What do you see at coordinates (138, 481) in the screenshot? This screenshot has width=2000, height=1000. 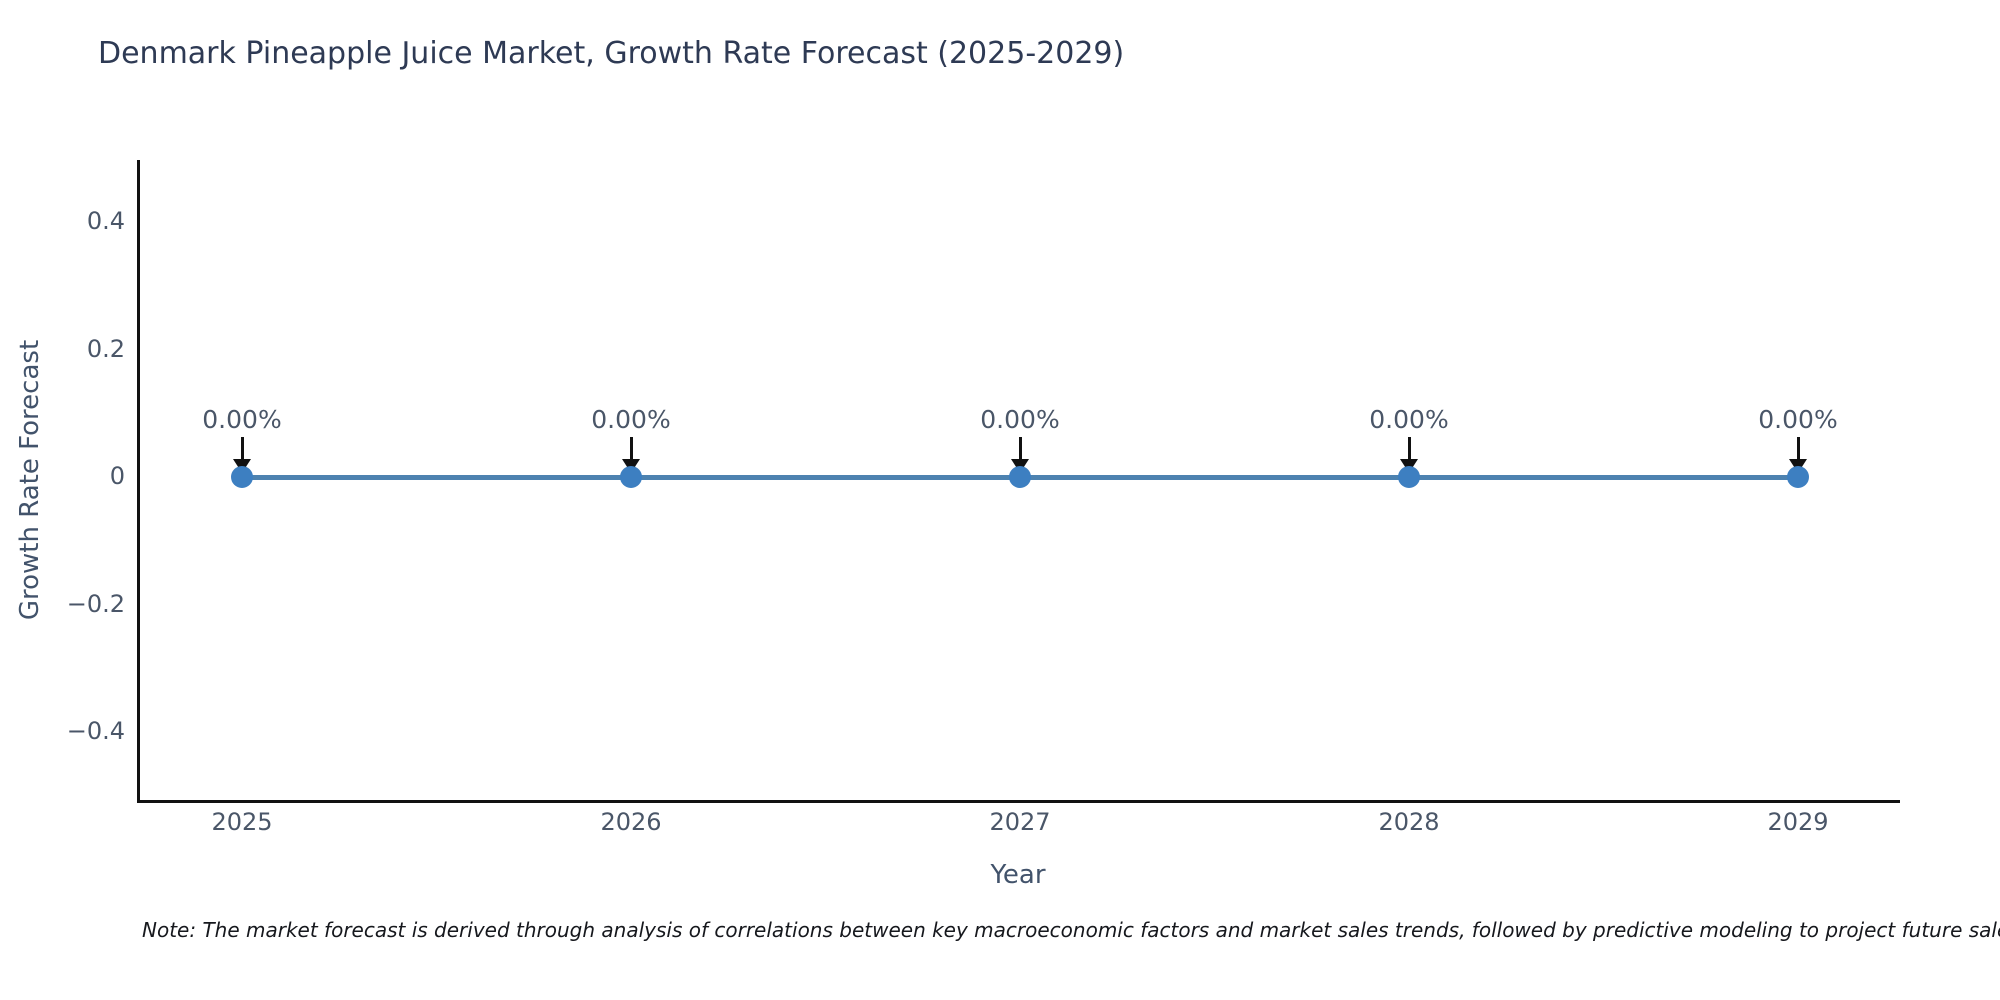 I see `y-axis-spine` at bounding box center [138, 481].